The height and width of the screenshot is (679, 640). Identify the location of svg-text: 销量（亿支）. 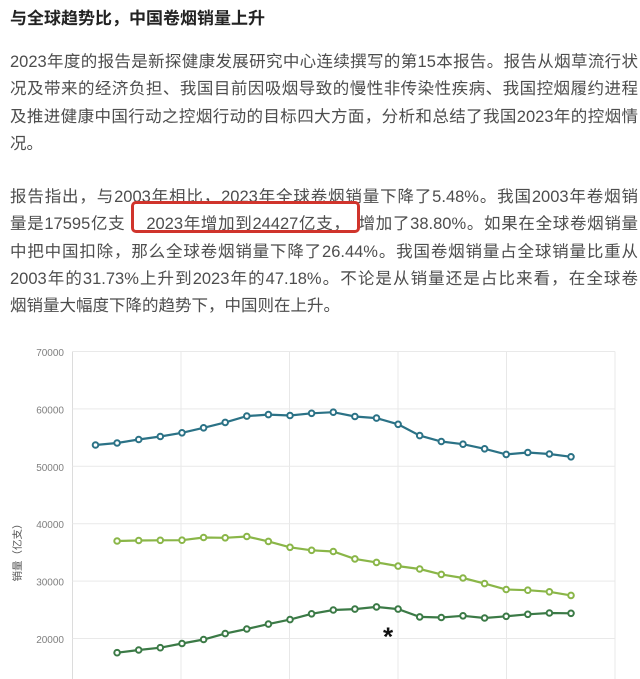
(17, 550).